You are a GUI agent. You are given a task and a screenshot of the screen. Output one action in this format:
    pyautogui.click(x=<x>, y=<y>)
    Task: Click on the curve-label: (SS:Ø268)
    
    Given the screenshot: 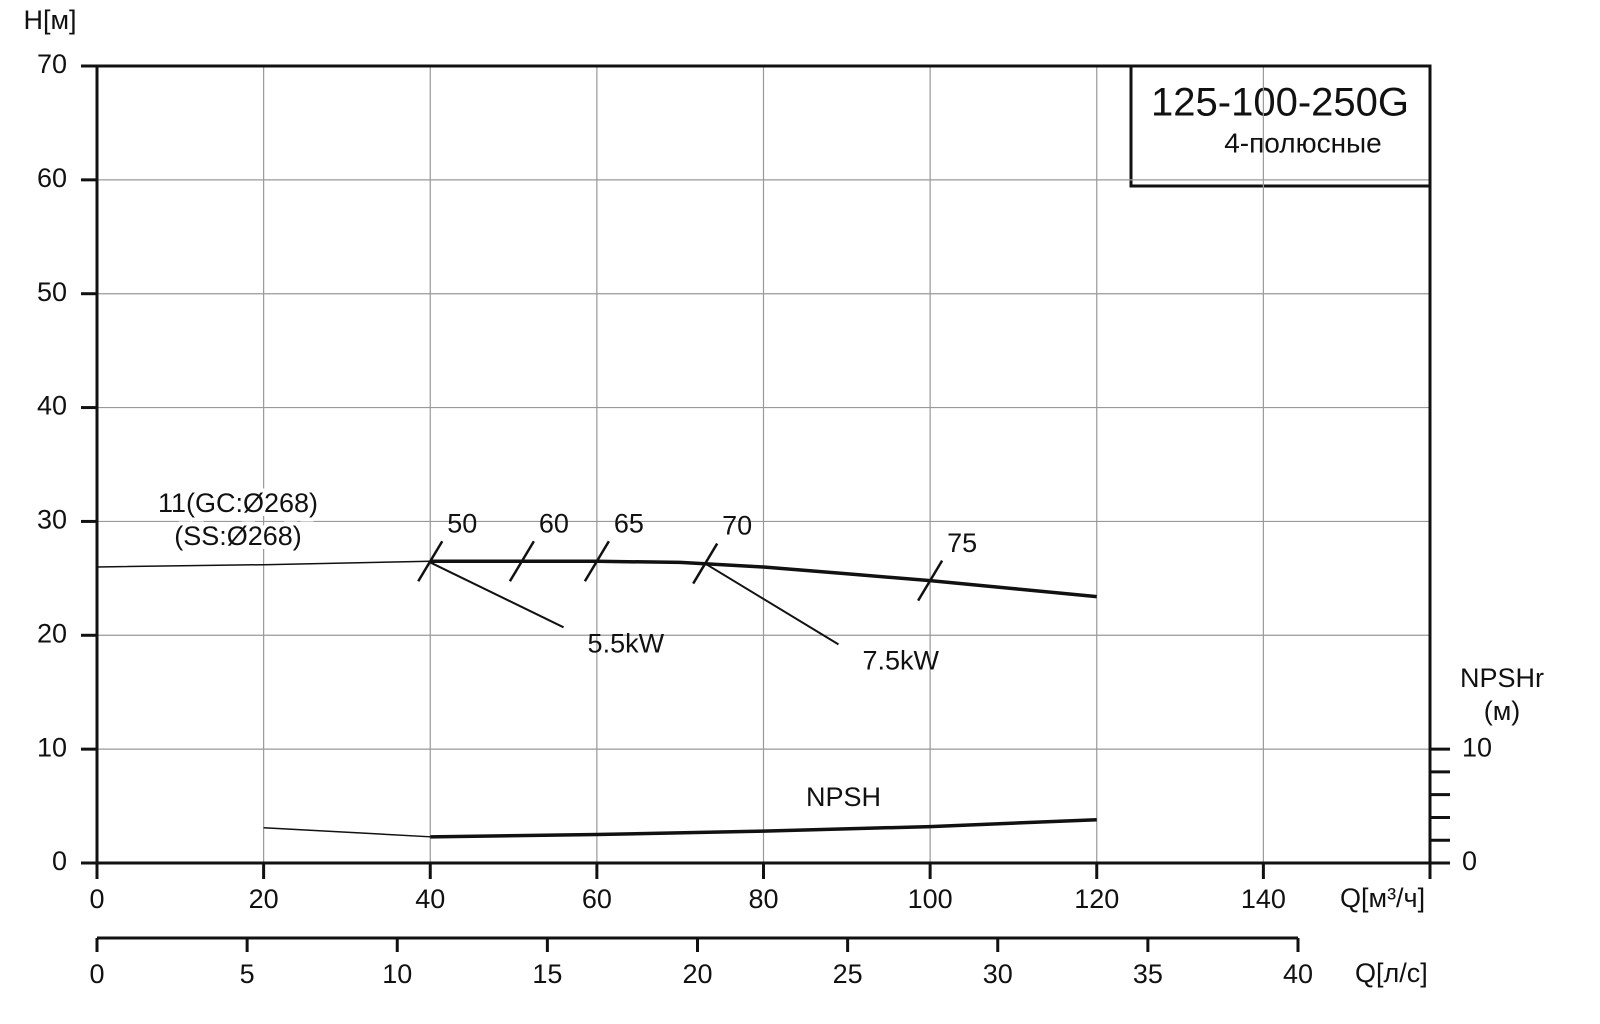 What is the action you would take?
    pyautogui.click(x=238, y=536)
    